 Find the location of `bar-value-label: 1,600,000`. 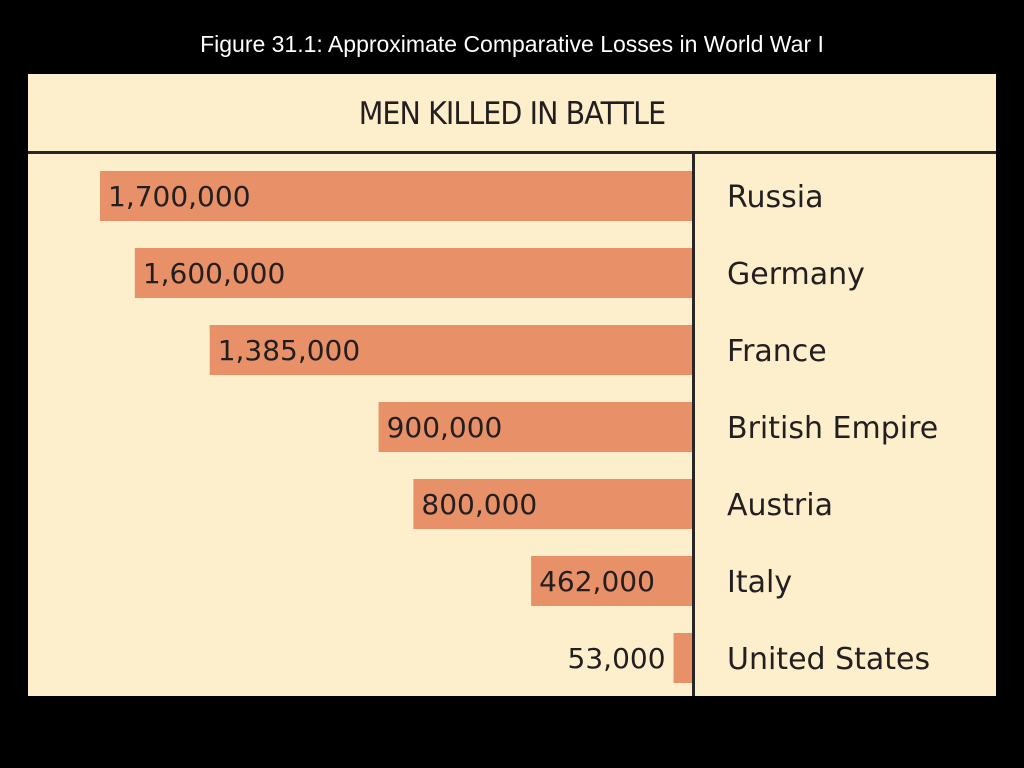

bar-value-label: 1,600,000 is located at coordinates (214, 273).